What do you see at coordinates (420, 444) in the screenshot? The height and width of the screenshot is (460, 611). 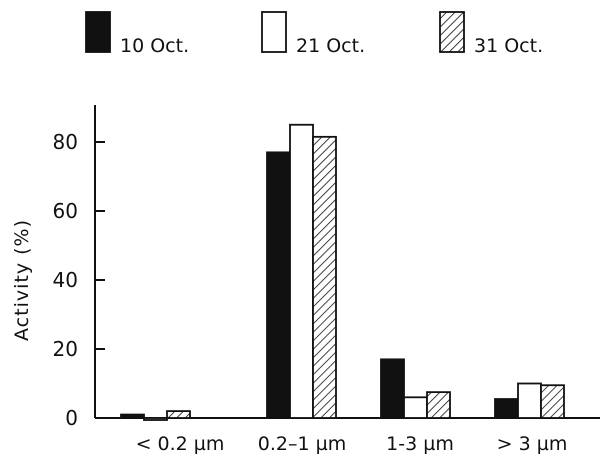 I see `x-category-label: 1-3 µm` at bounding box center [420, 444].